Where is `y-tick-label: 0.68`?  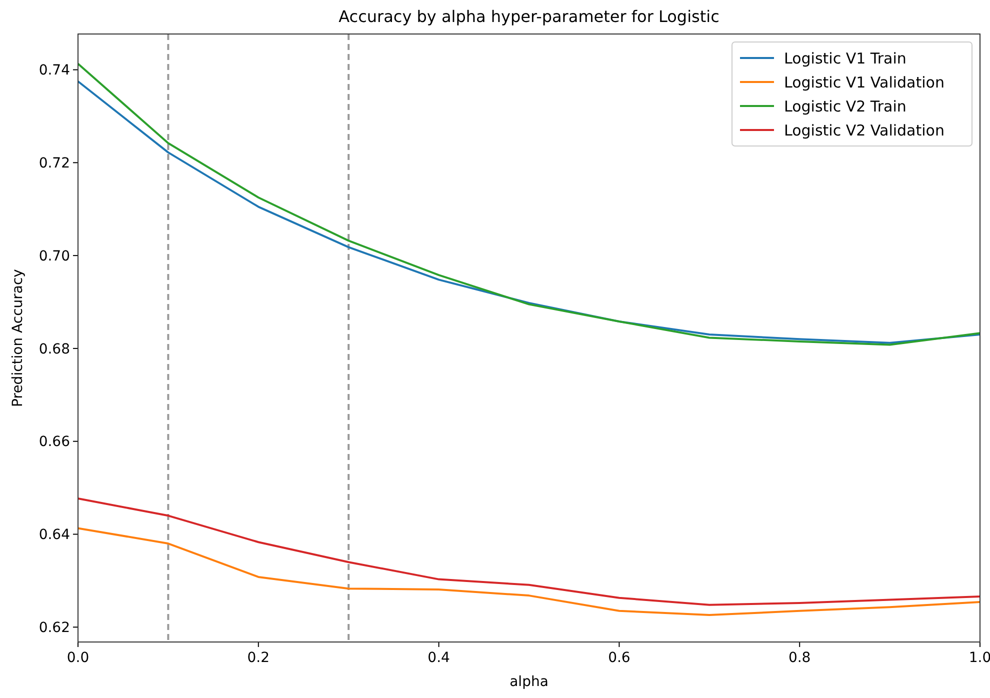
y-tick-label: 0.68 is located at coordinates (54, 349).